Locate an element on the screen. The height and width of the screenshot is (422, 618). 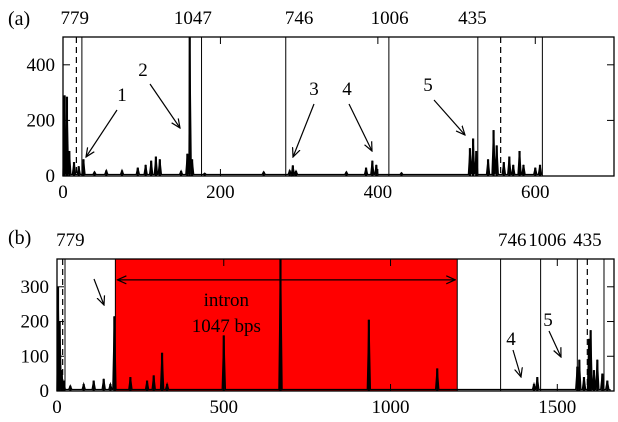
y-tick-label: 100 is located at coordinates (35, 356).